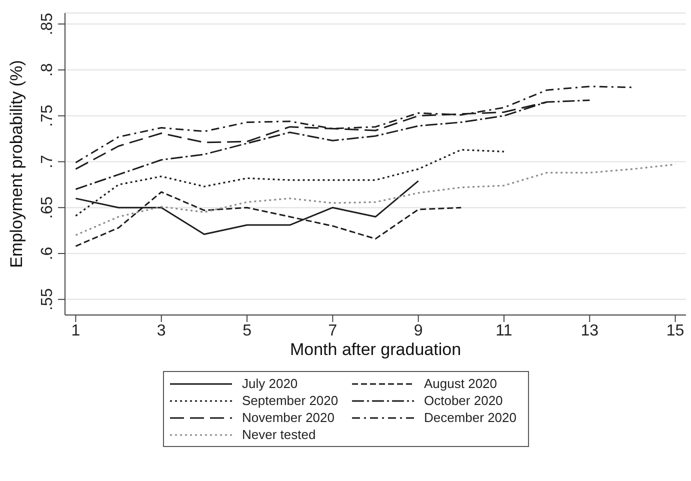 The width and height of the screenshot is (691, 481). Describe the element at coordinates (47, 253) in the screenshot. I see `y-tick-label: .6` at that location.